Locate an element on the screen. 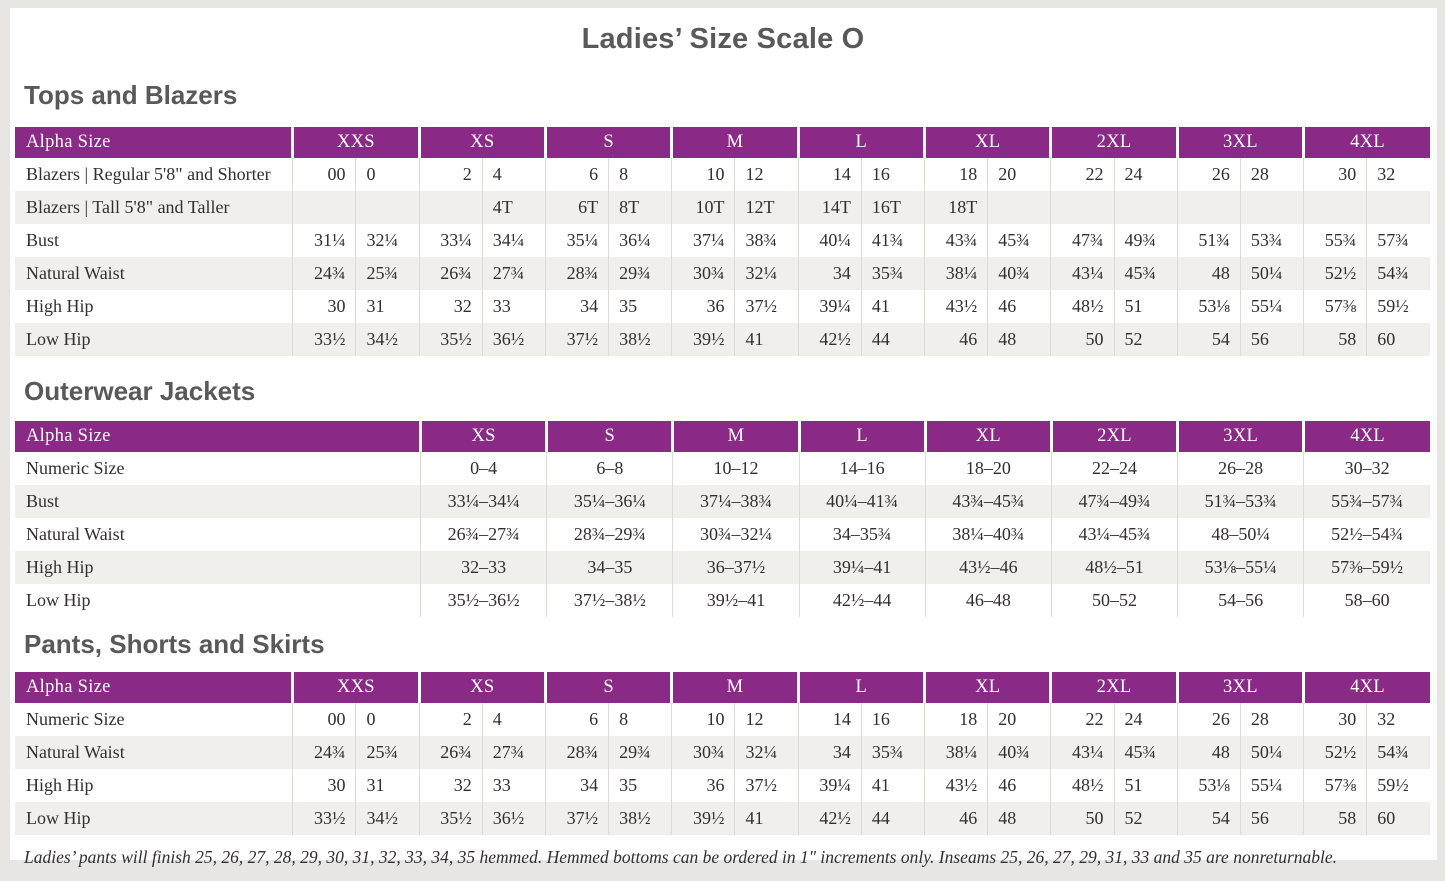 This screenshot has height=881, width=1445. size-cell: 43¾ is located at coordinates (956, 240).